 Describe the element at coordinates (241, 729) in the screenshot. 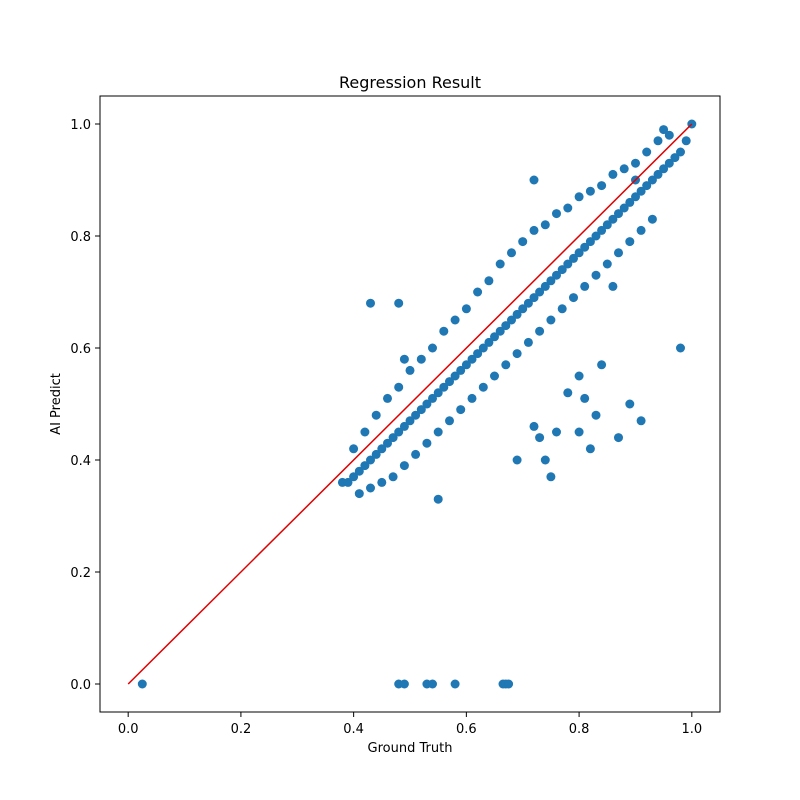

I see `x-tick-label: 0.2` at that location.